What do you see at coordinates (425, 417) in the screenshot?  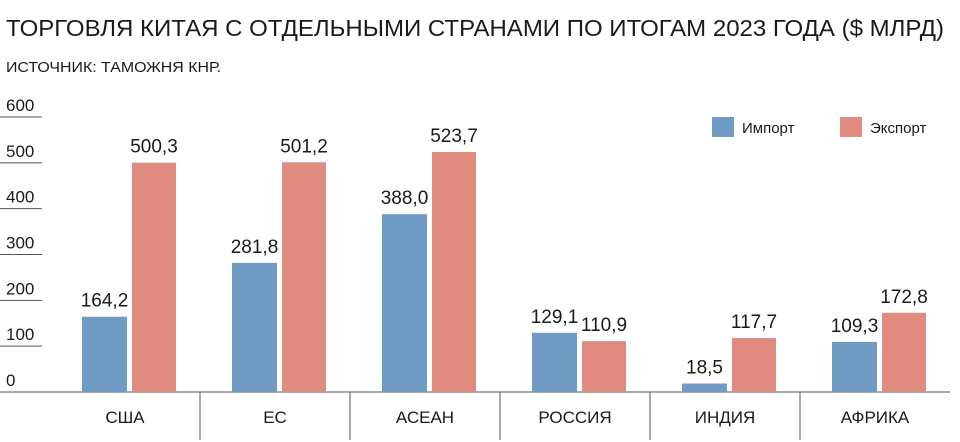 I see `x-tick-label: АСЕАН` at bounding box center [425, 417].